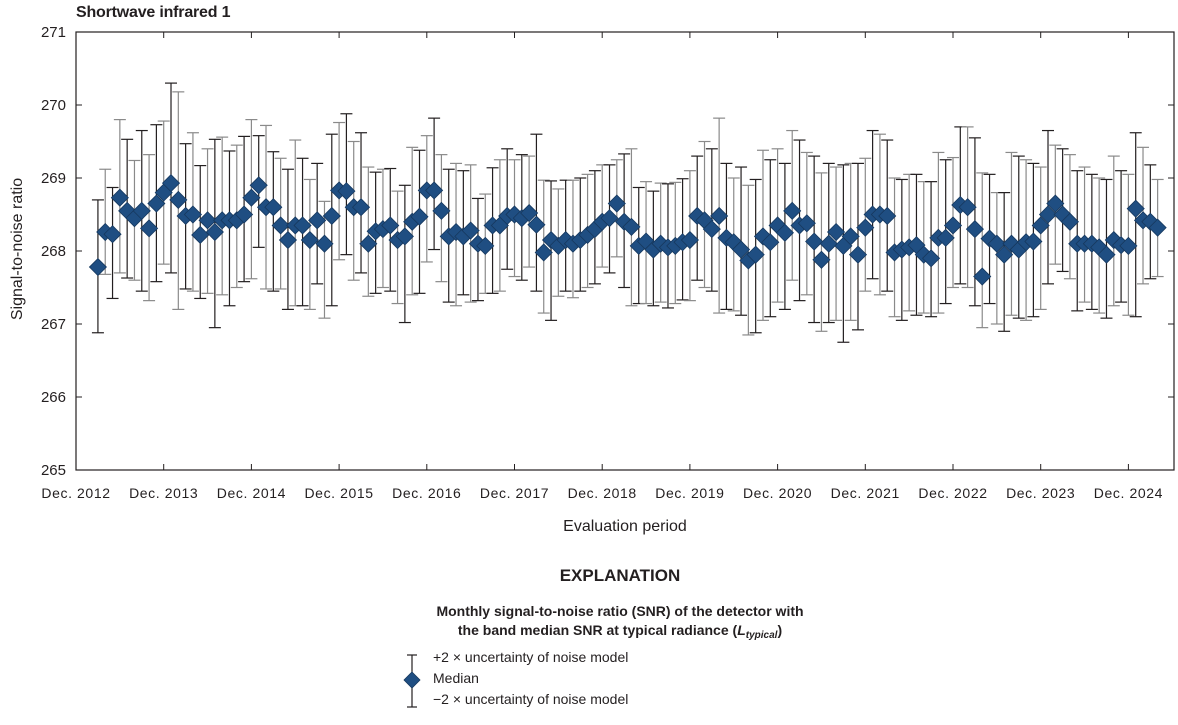 Image resolution: width=1178 pixels, height=725 pixels. Describe the element at coordinates (865, 493) in the screenshot. I see `x-tick-label: Dec. 2021` at that location.